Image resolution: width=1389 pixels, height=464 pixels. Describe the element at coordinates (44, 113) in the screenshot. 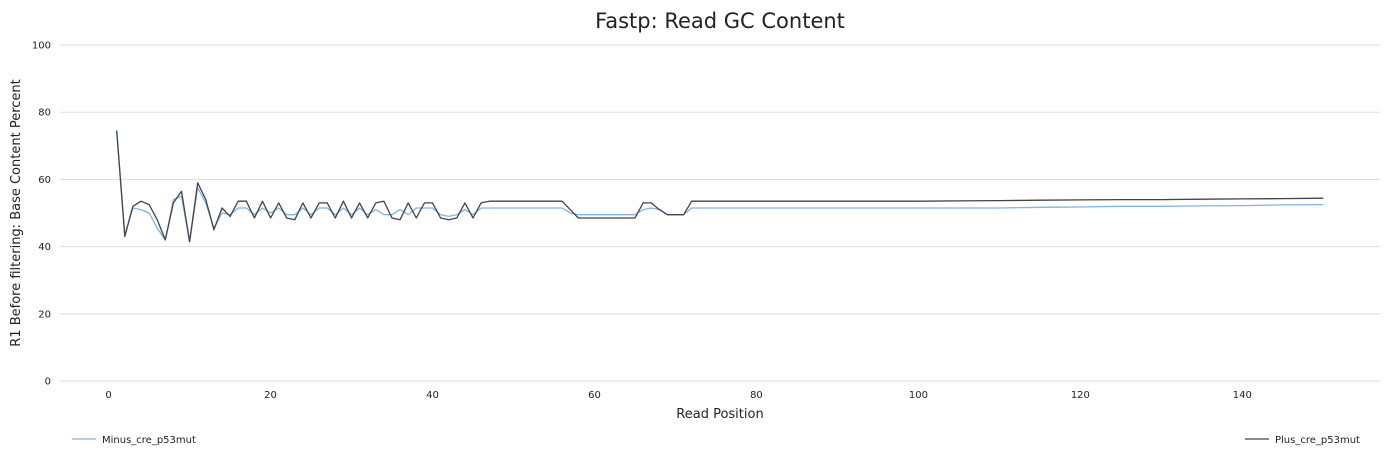

I see `y-tick-label: 80` at that location.